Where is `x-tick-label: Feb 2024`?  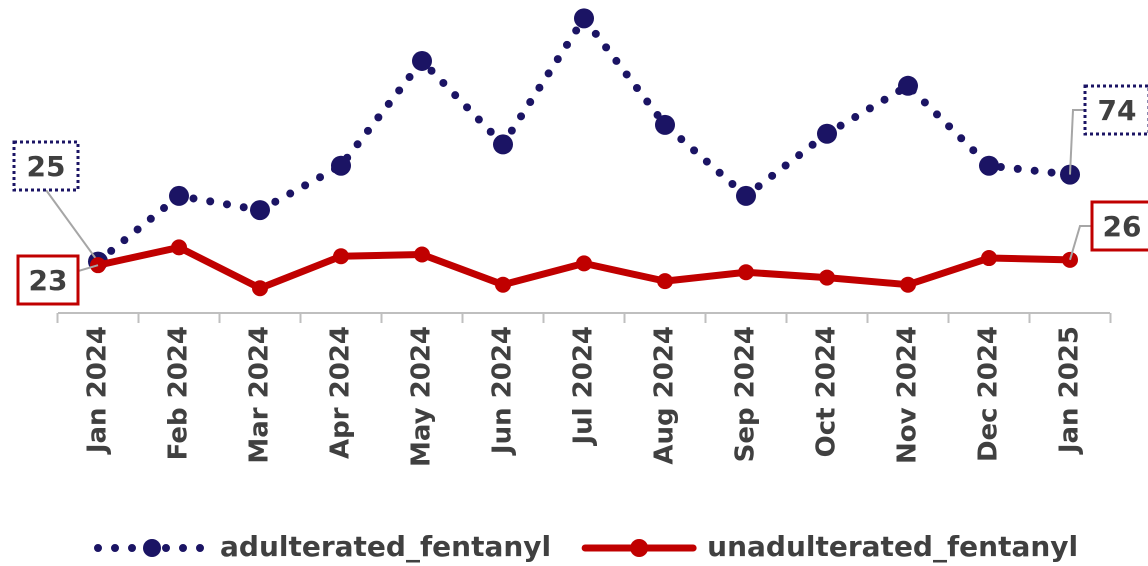
x-tick-label: Feb 2024 is located at coordinates (179, 393).